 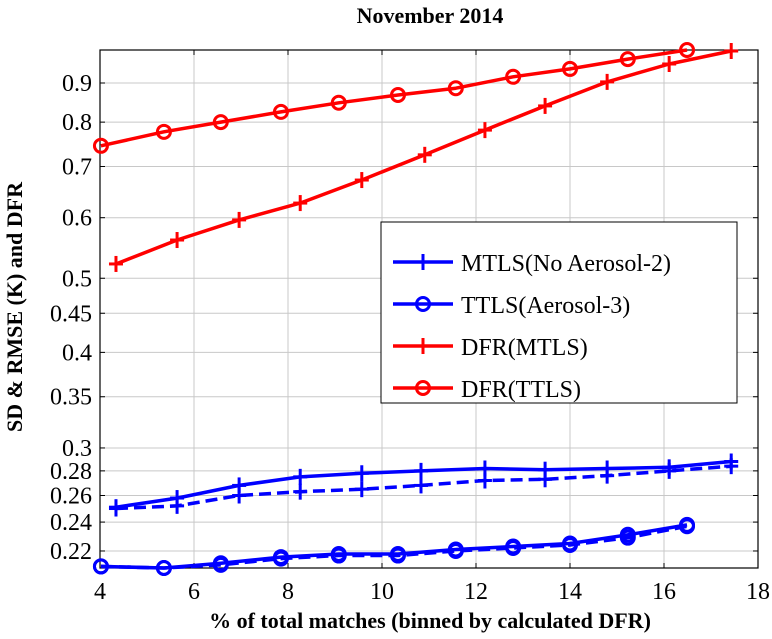 What do you see at coordinates (77, 219) in the screenshot?
I see `y-tick-label: 0.6` at bounding box center [77, 219].